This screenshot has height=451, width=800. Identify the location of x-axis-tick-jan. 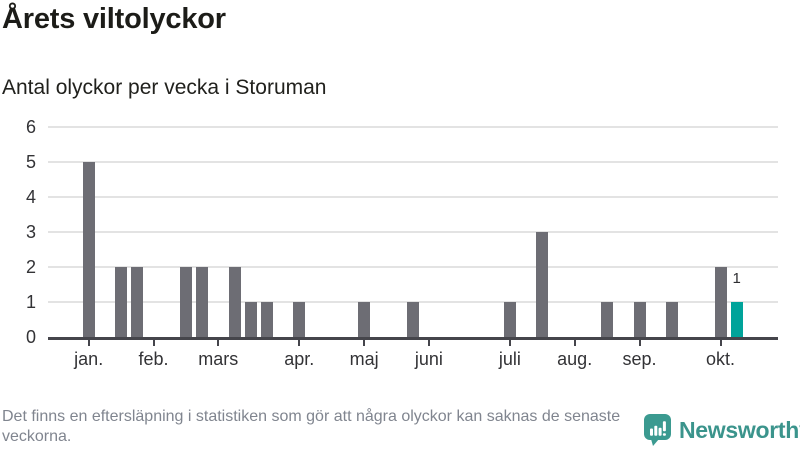
(88, 343).